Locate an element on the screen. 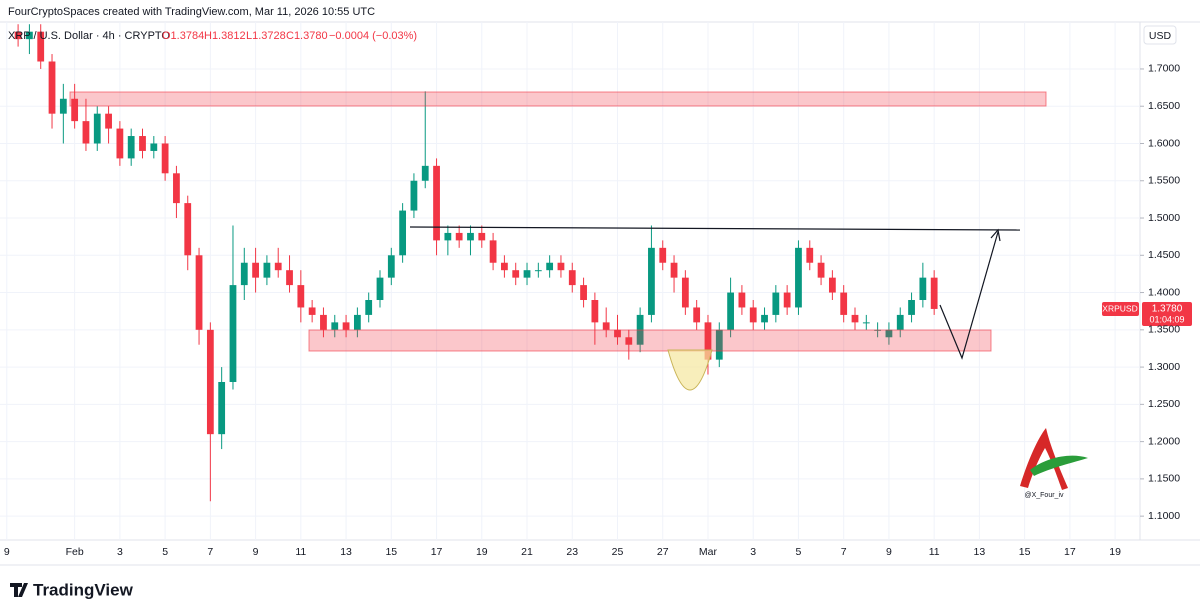  countdown: 01:04:09 is located at coordinates (1166, 319).